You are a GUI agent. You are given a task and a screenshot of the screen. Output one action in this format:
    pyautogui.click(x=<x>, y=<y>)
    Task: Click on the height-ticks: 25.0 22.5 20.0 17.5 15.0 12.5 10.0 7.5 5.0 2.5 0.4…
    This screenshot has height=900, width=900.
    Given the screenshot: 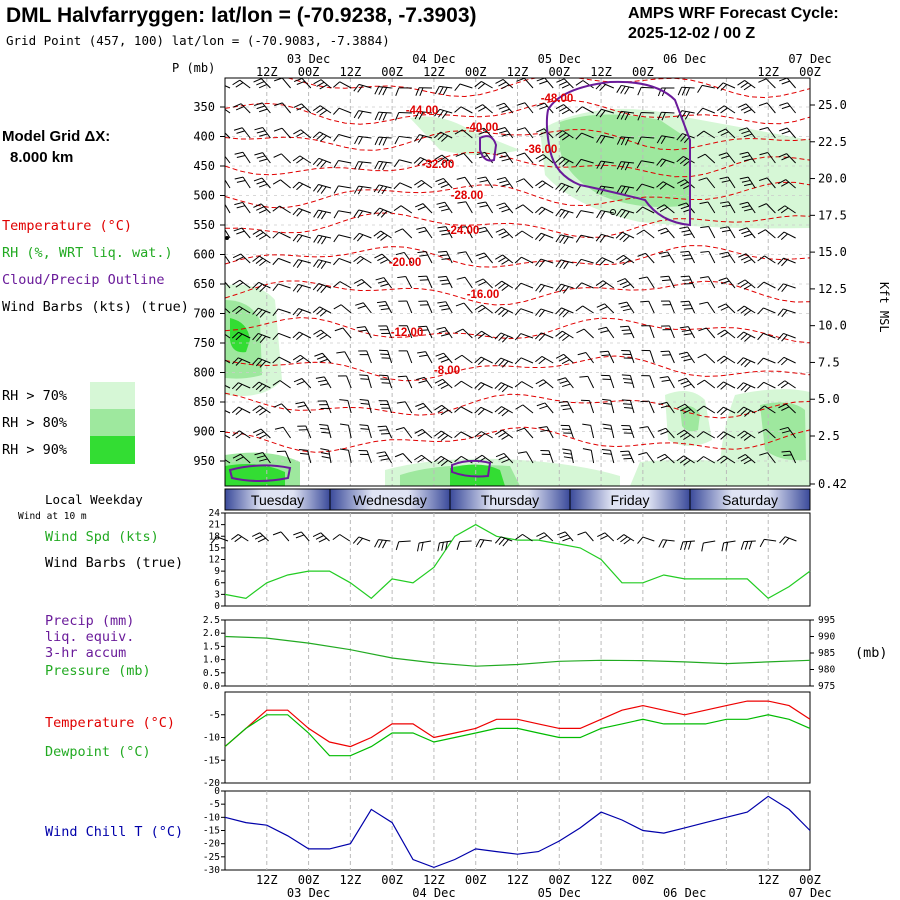 What is the action you would take?
    pyautogui.click(x=828, y=294)
    